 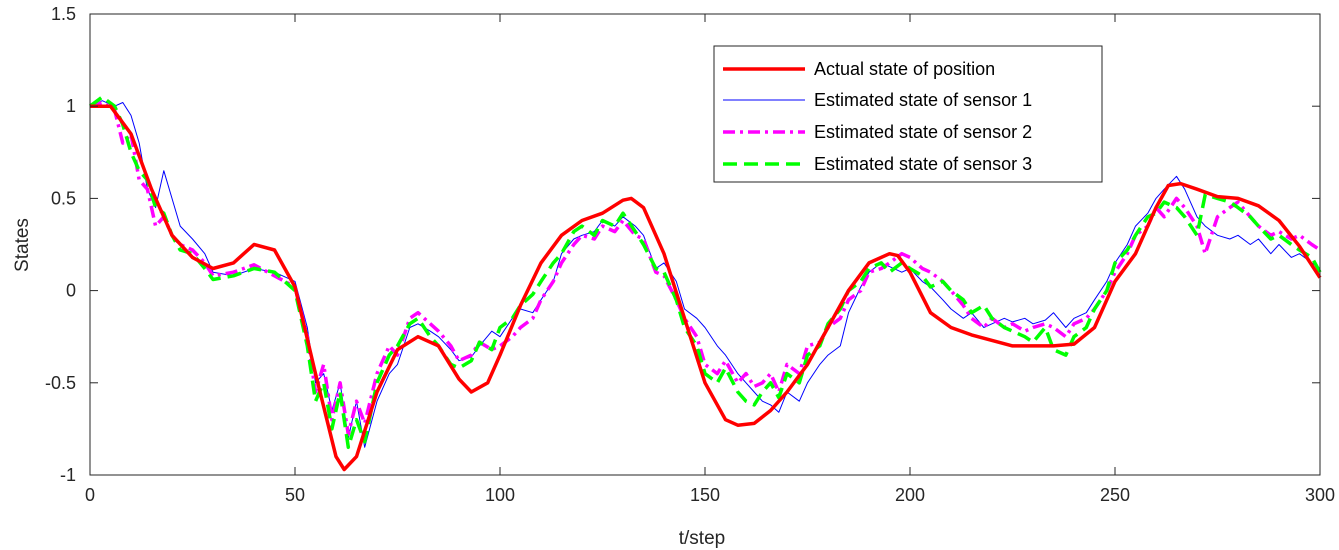 I want to click on x-tick-label: 300, so click(x=1320, y=495).